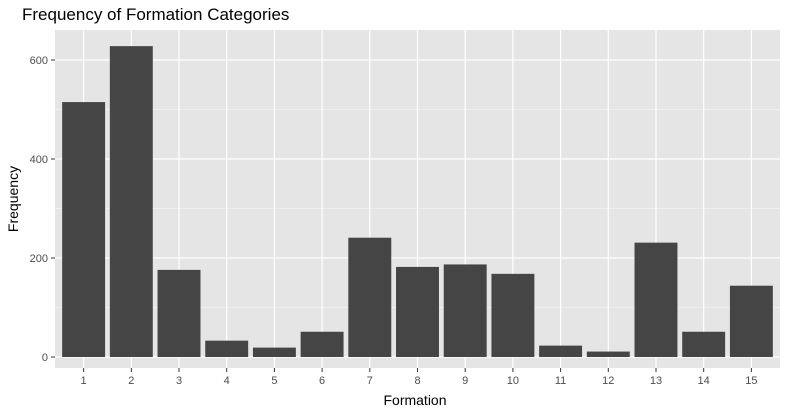 Image resolution: width=787 pixels, height=415 pixels. What do you see at coordinates (179, 381) in the screenshot?
I see `x-tick-label: 3` at bounding box center [179, 381].